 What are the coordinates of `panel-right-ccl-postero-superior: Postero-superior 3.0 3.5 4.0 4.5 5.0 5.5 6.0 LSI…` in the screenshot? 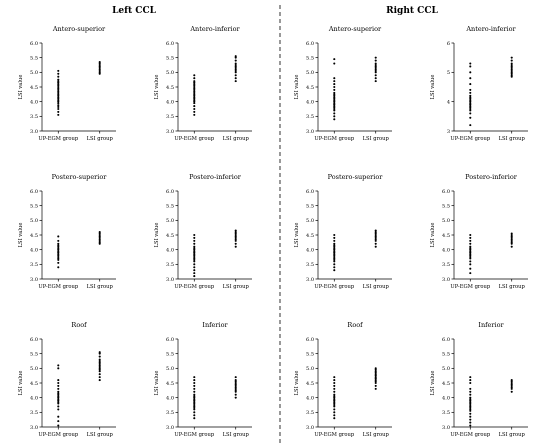 It's located at (343, 231).